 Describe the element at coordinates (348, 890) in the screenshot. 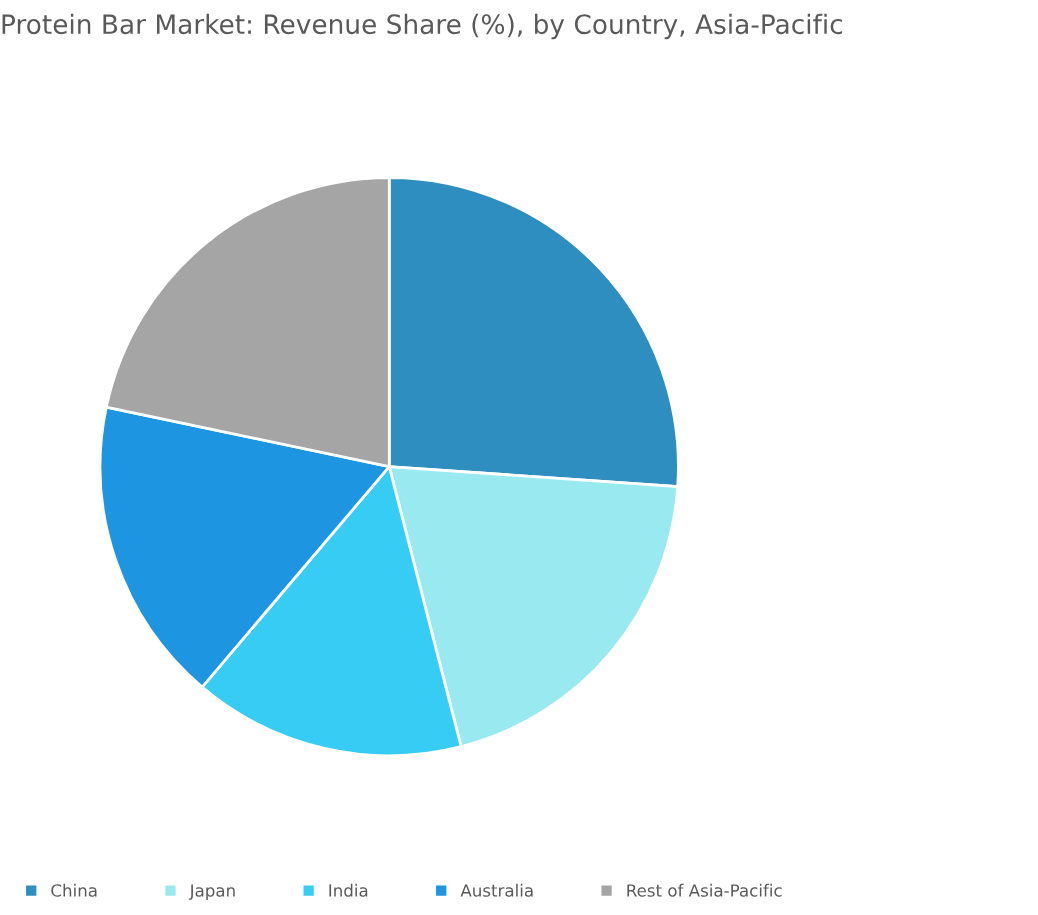

I see `legend-label: India` at that location.